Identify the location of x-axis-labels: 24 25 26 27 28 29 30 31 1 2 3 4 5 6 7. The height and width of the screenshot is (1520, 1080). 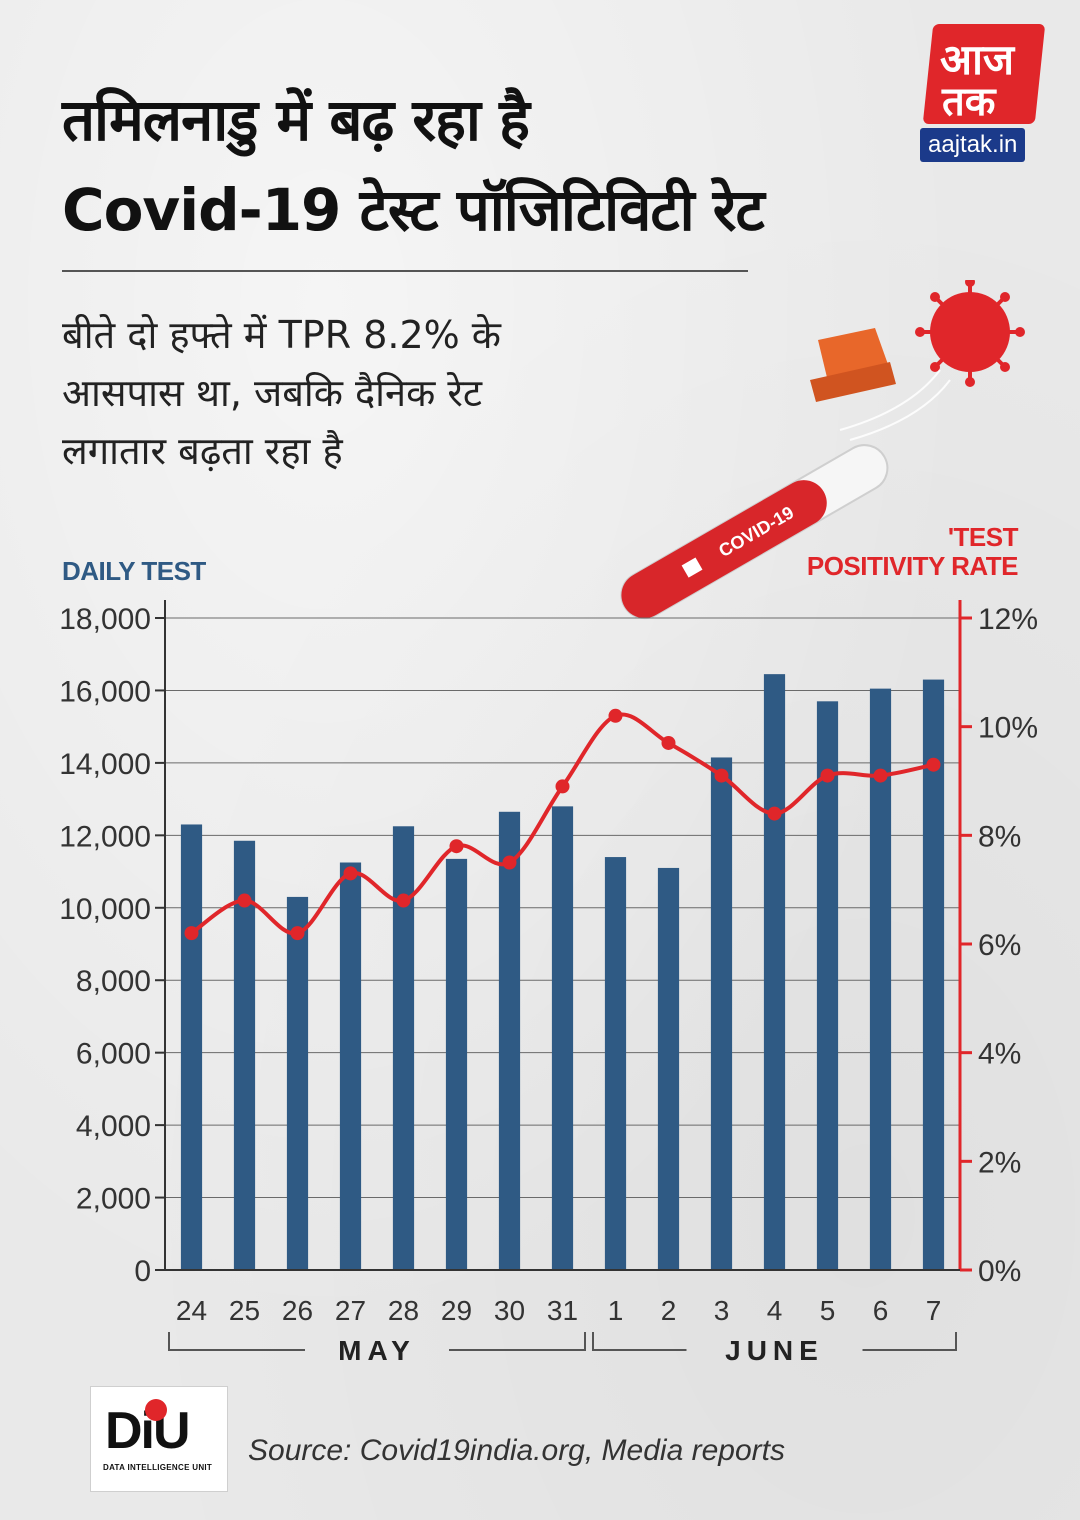
(558, 1310).